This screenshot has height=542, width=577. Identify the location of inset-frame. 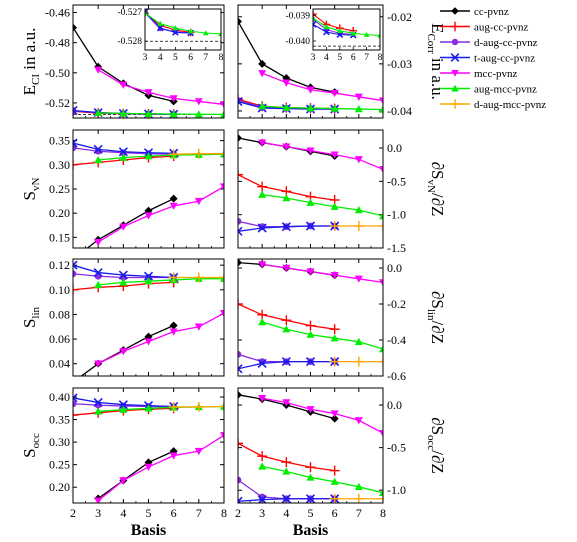
(346, 29).